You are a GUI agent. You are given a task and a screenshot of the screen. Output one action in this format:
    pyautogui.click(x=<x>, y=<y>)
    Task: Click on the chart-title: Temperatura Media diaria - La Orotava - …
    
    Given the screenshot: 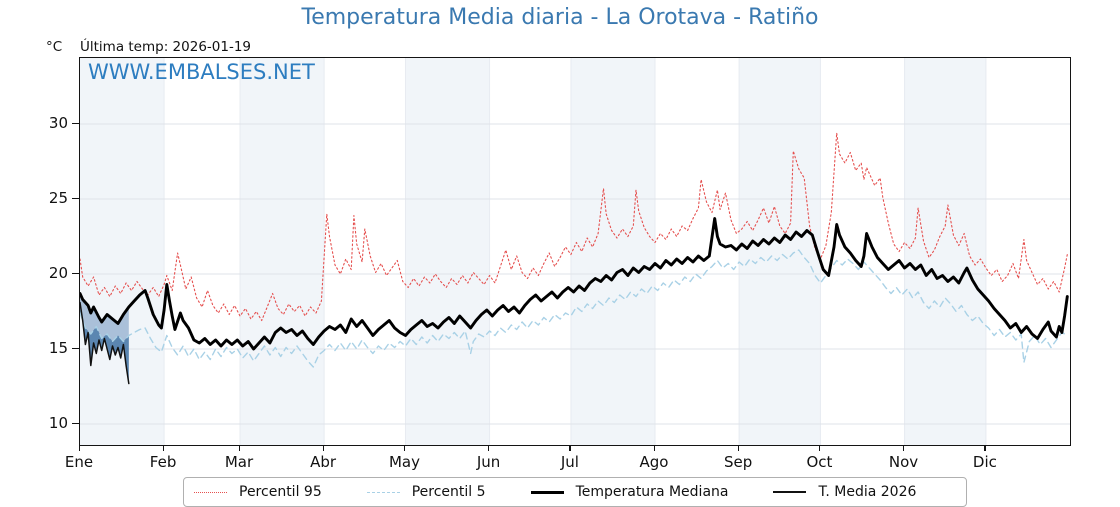 What is the action you would take?
    pyautogui.click(x=560, y=17)
    